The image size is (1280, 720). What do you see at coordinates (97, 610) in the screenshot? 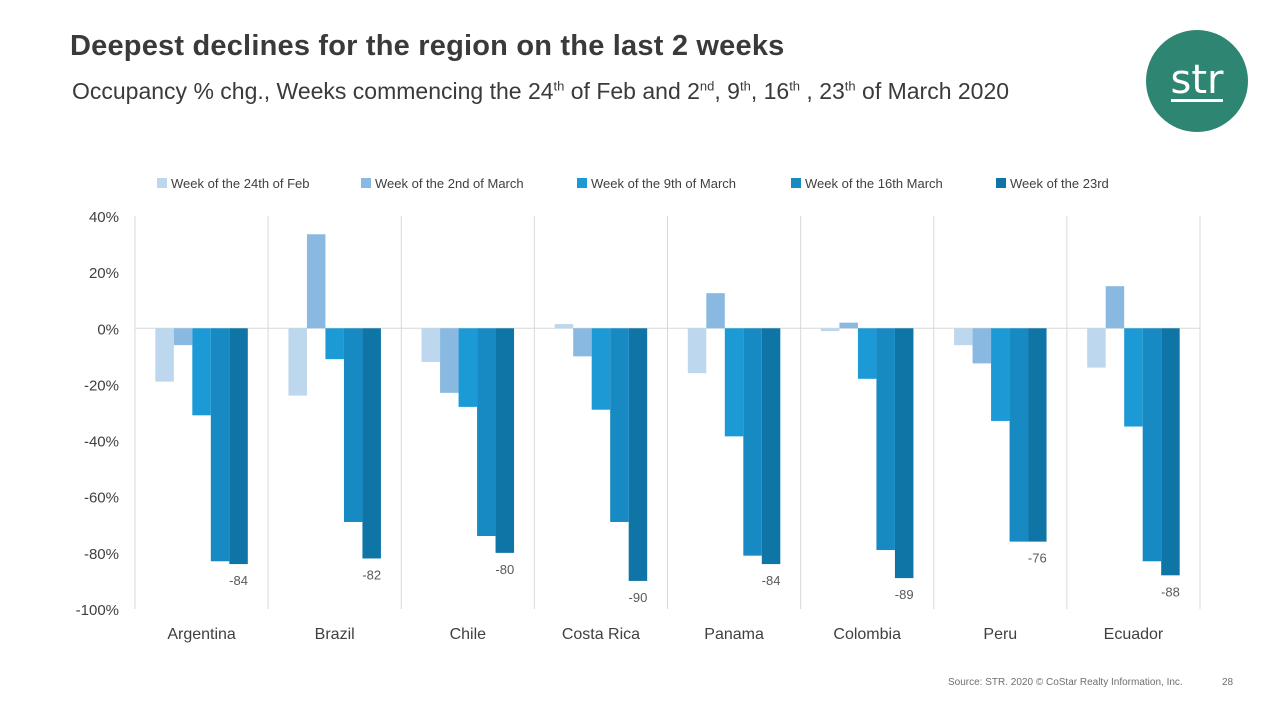
I see `y-tick-label: -100%` at bounding box center [97, 610].